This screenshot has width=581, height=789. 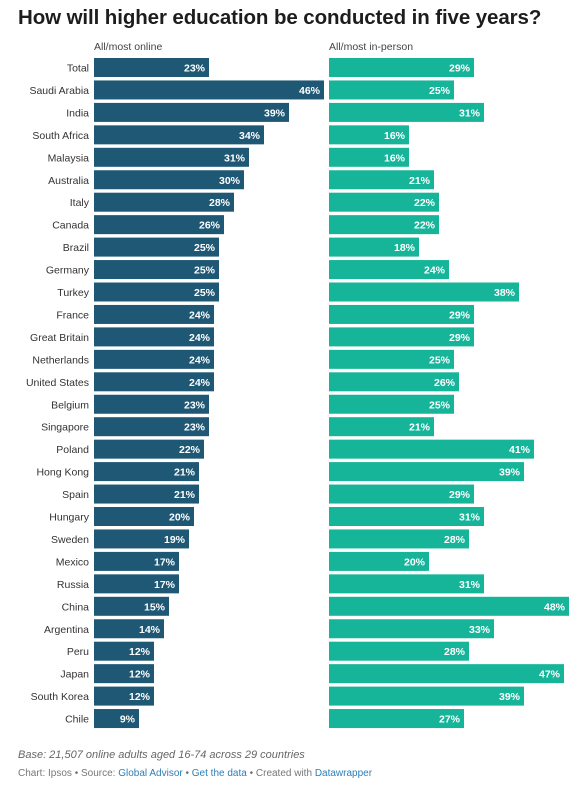 I want to click on category-label: Australia, so click(x=68, y=181).